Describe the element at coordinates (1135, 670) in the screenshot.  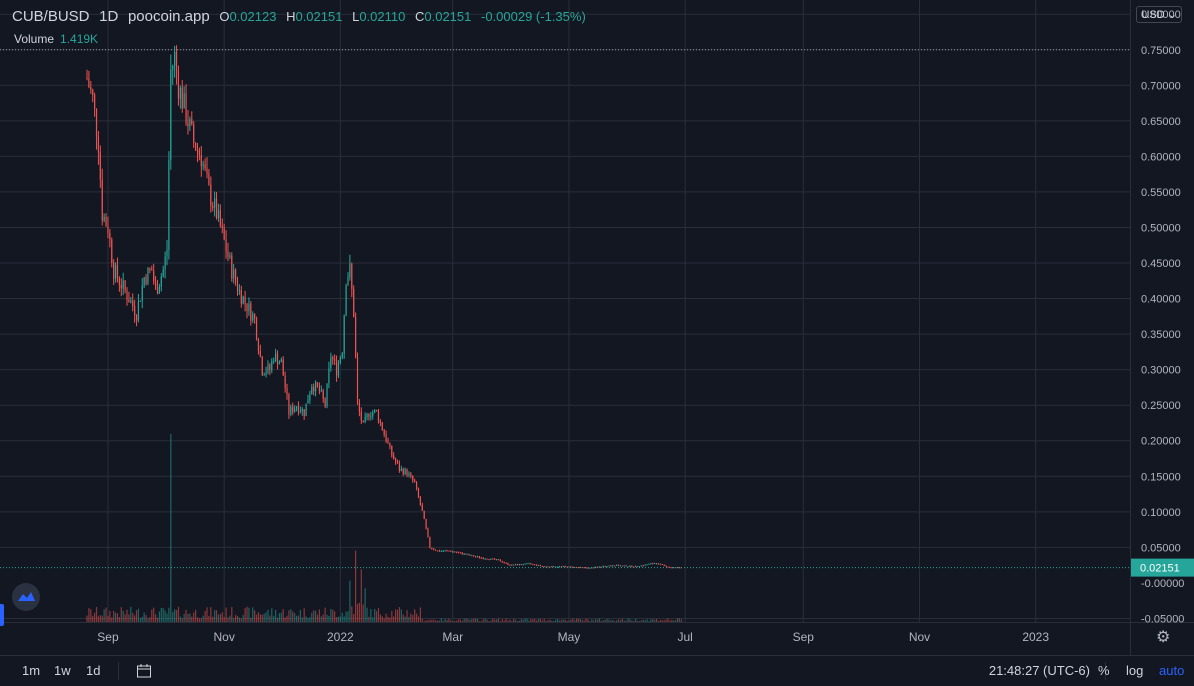
I see `log-toggle: log` at that location.